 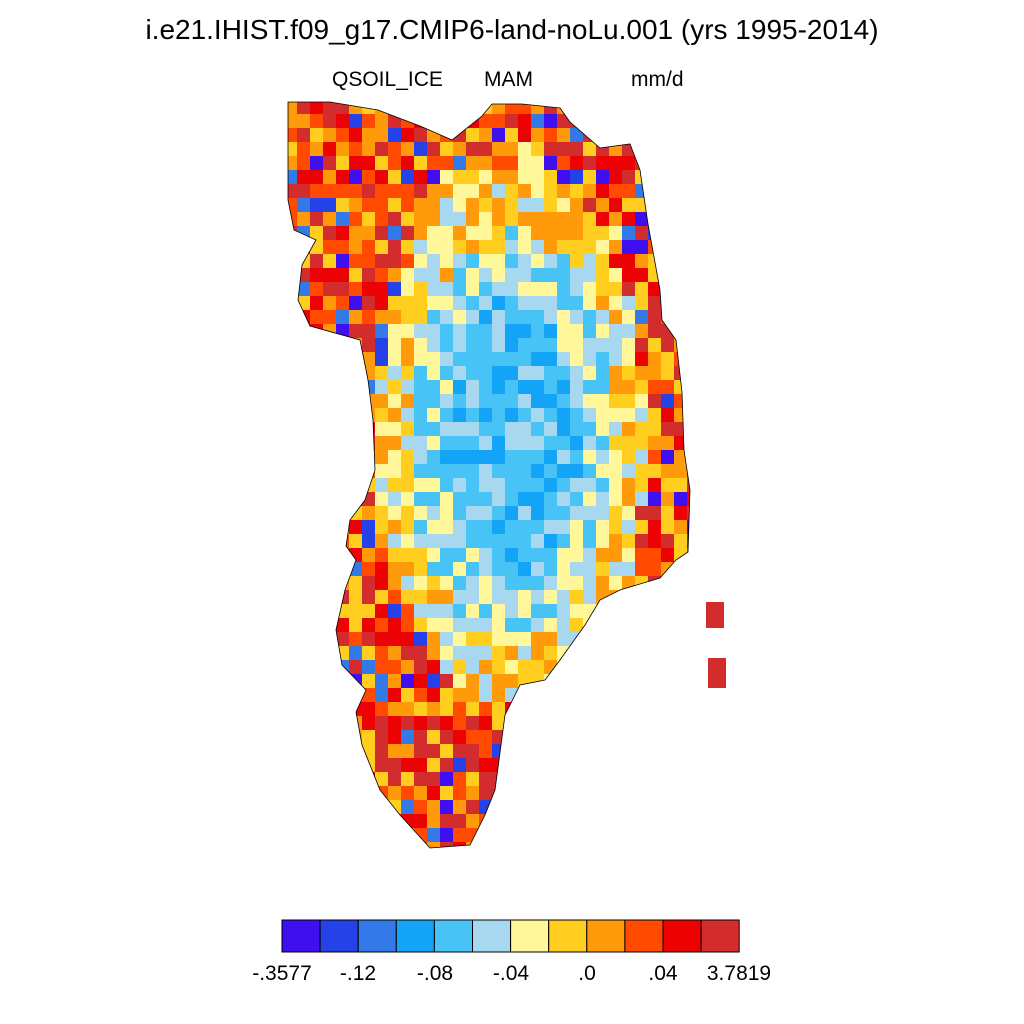 What do you see at coordinates (663, 973) in the screenshot?
I see `colorbar-tick-label: .04` at bounding box center [663, 973].